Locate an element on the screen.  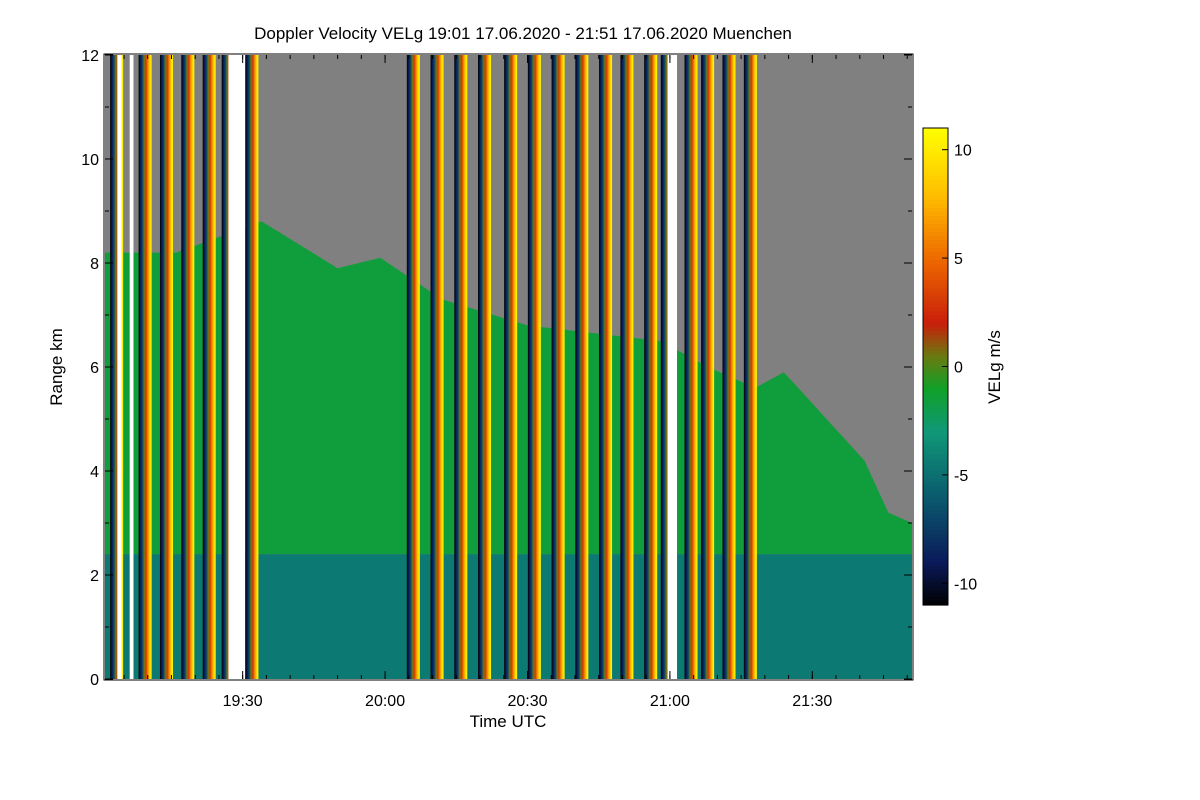
y-tick-label: 2 is located at coordinates (94, 576).